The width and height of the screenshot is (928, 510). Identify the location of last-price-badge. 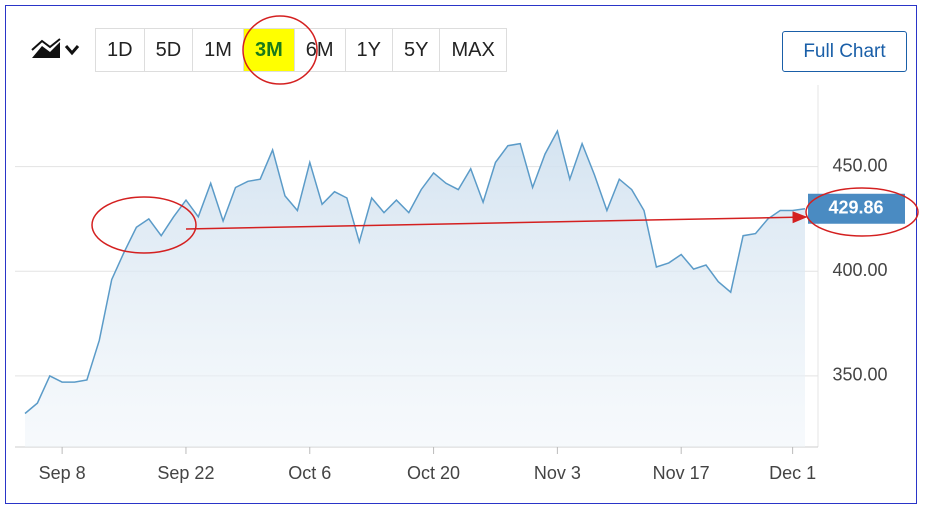
(856, 208).